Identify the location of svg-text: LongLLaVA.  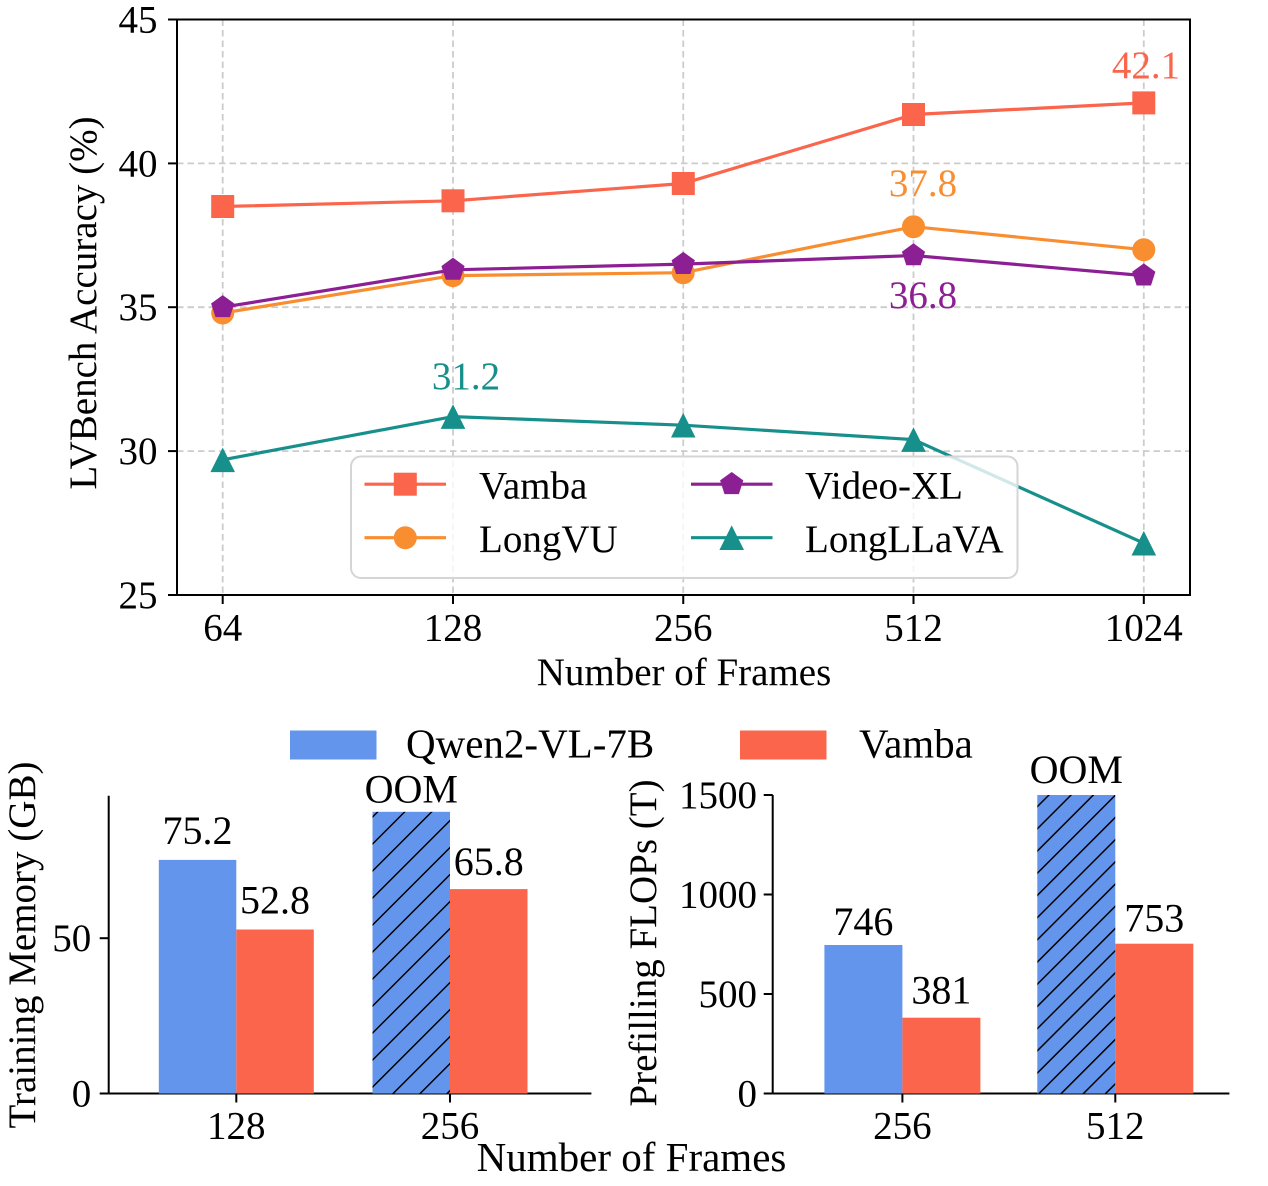
(904, 539).